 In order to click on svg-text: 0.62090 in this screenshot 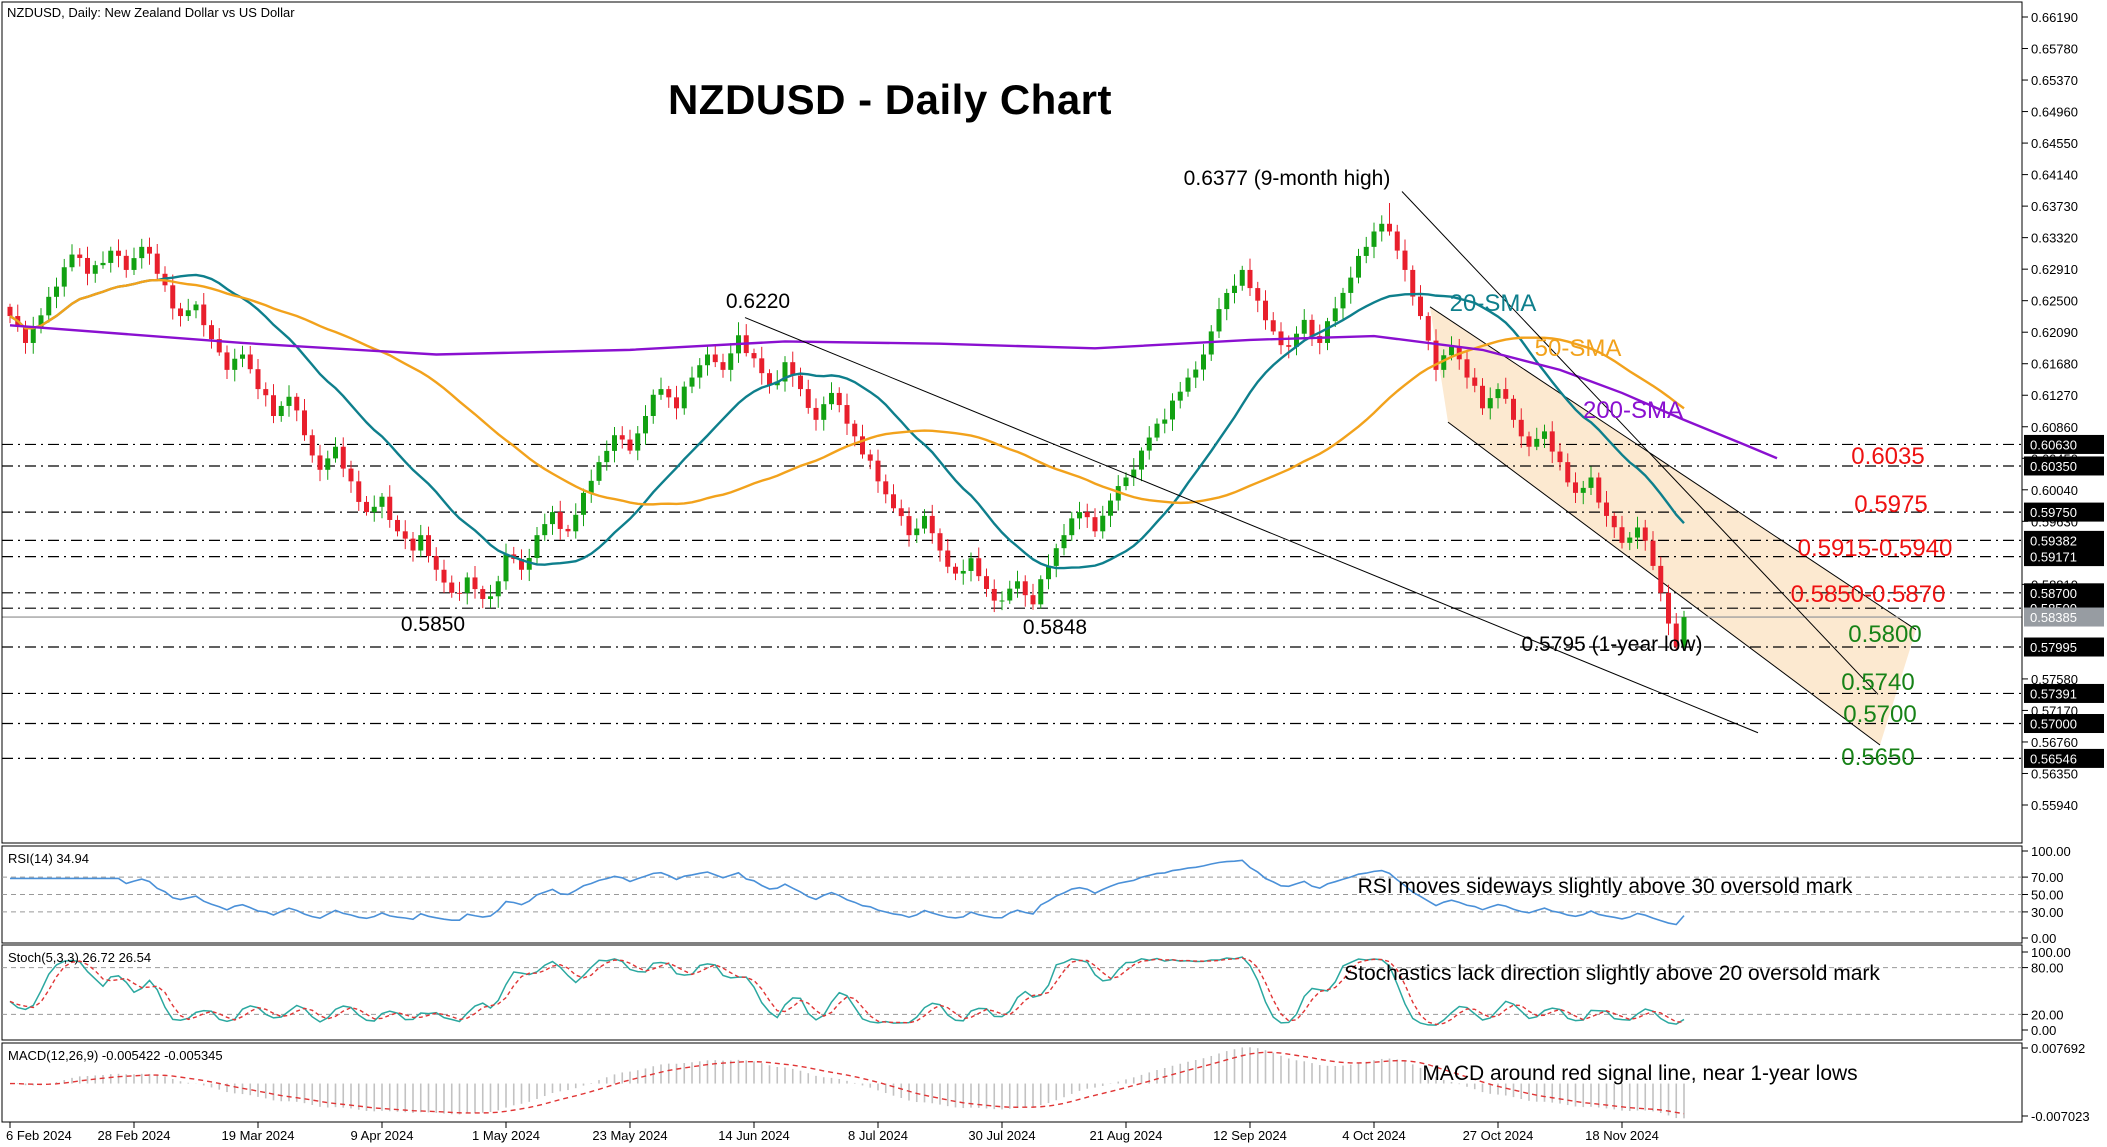, I will do `click(2054, 332)`.